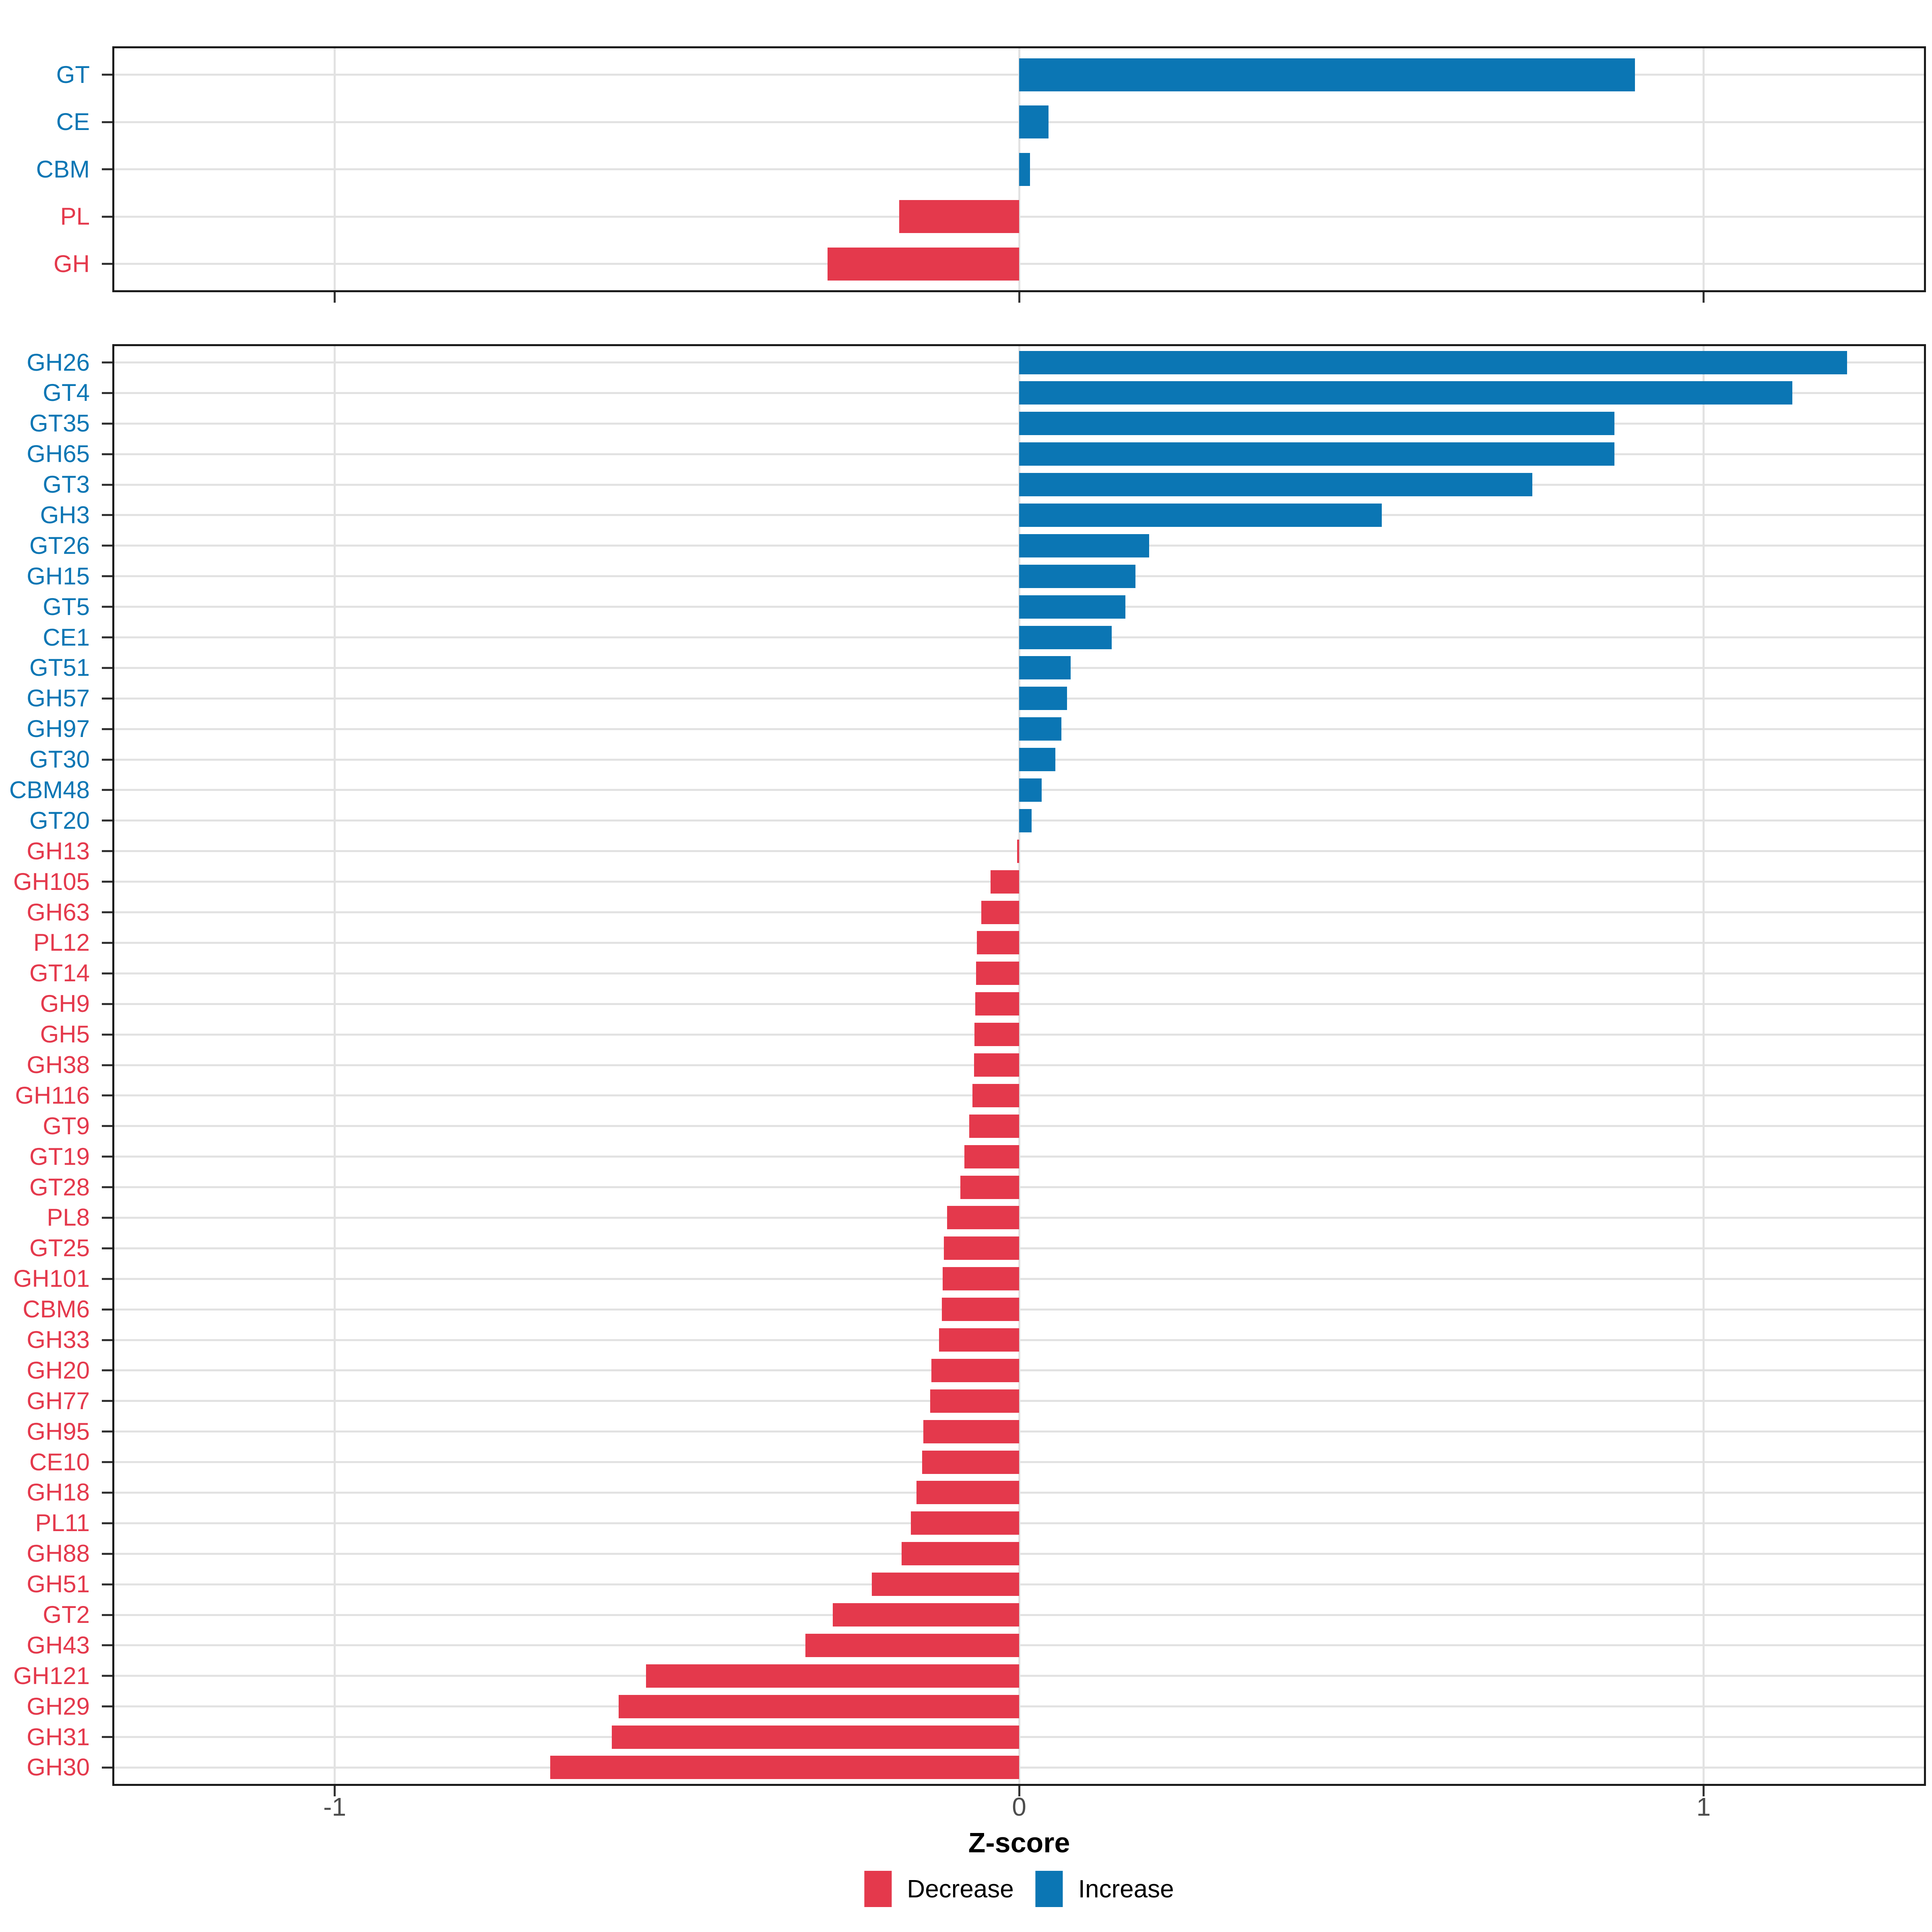 This screenshot has width=1932, height=1932. I want to click on bar-GT3, so click(1276, 485).